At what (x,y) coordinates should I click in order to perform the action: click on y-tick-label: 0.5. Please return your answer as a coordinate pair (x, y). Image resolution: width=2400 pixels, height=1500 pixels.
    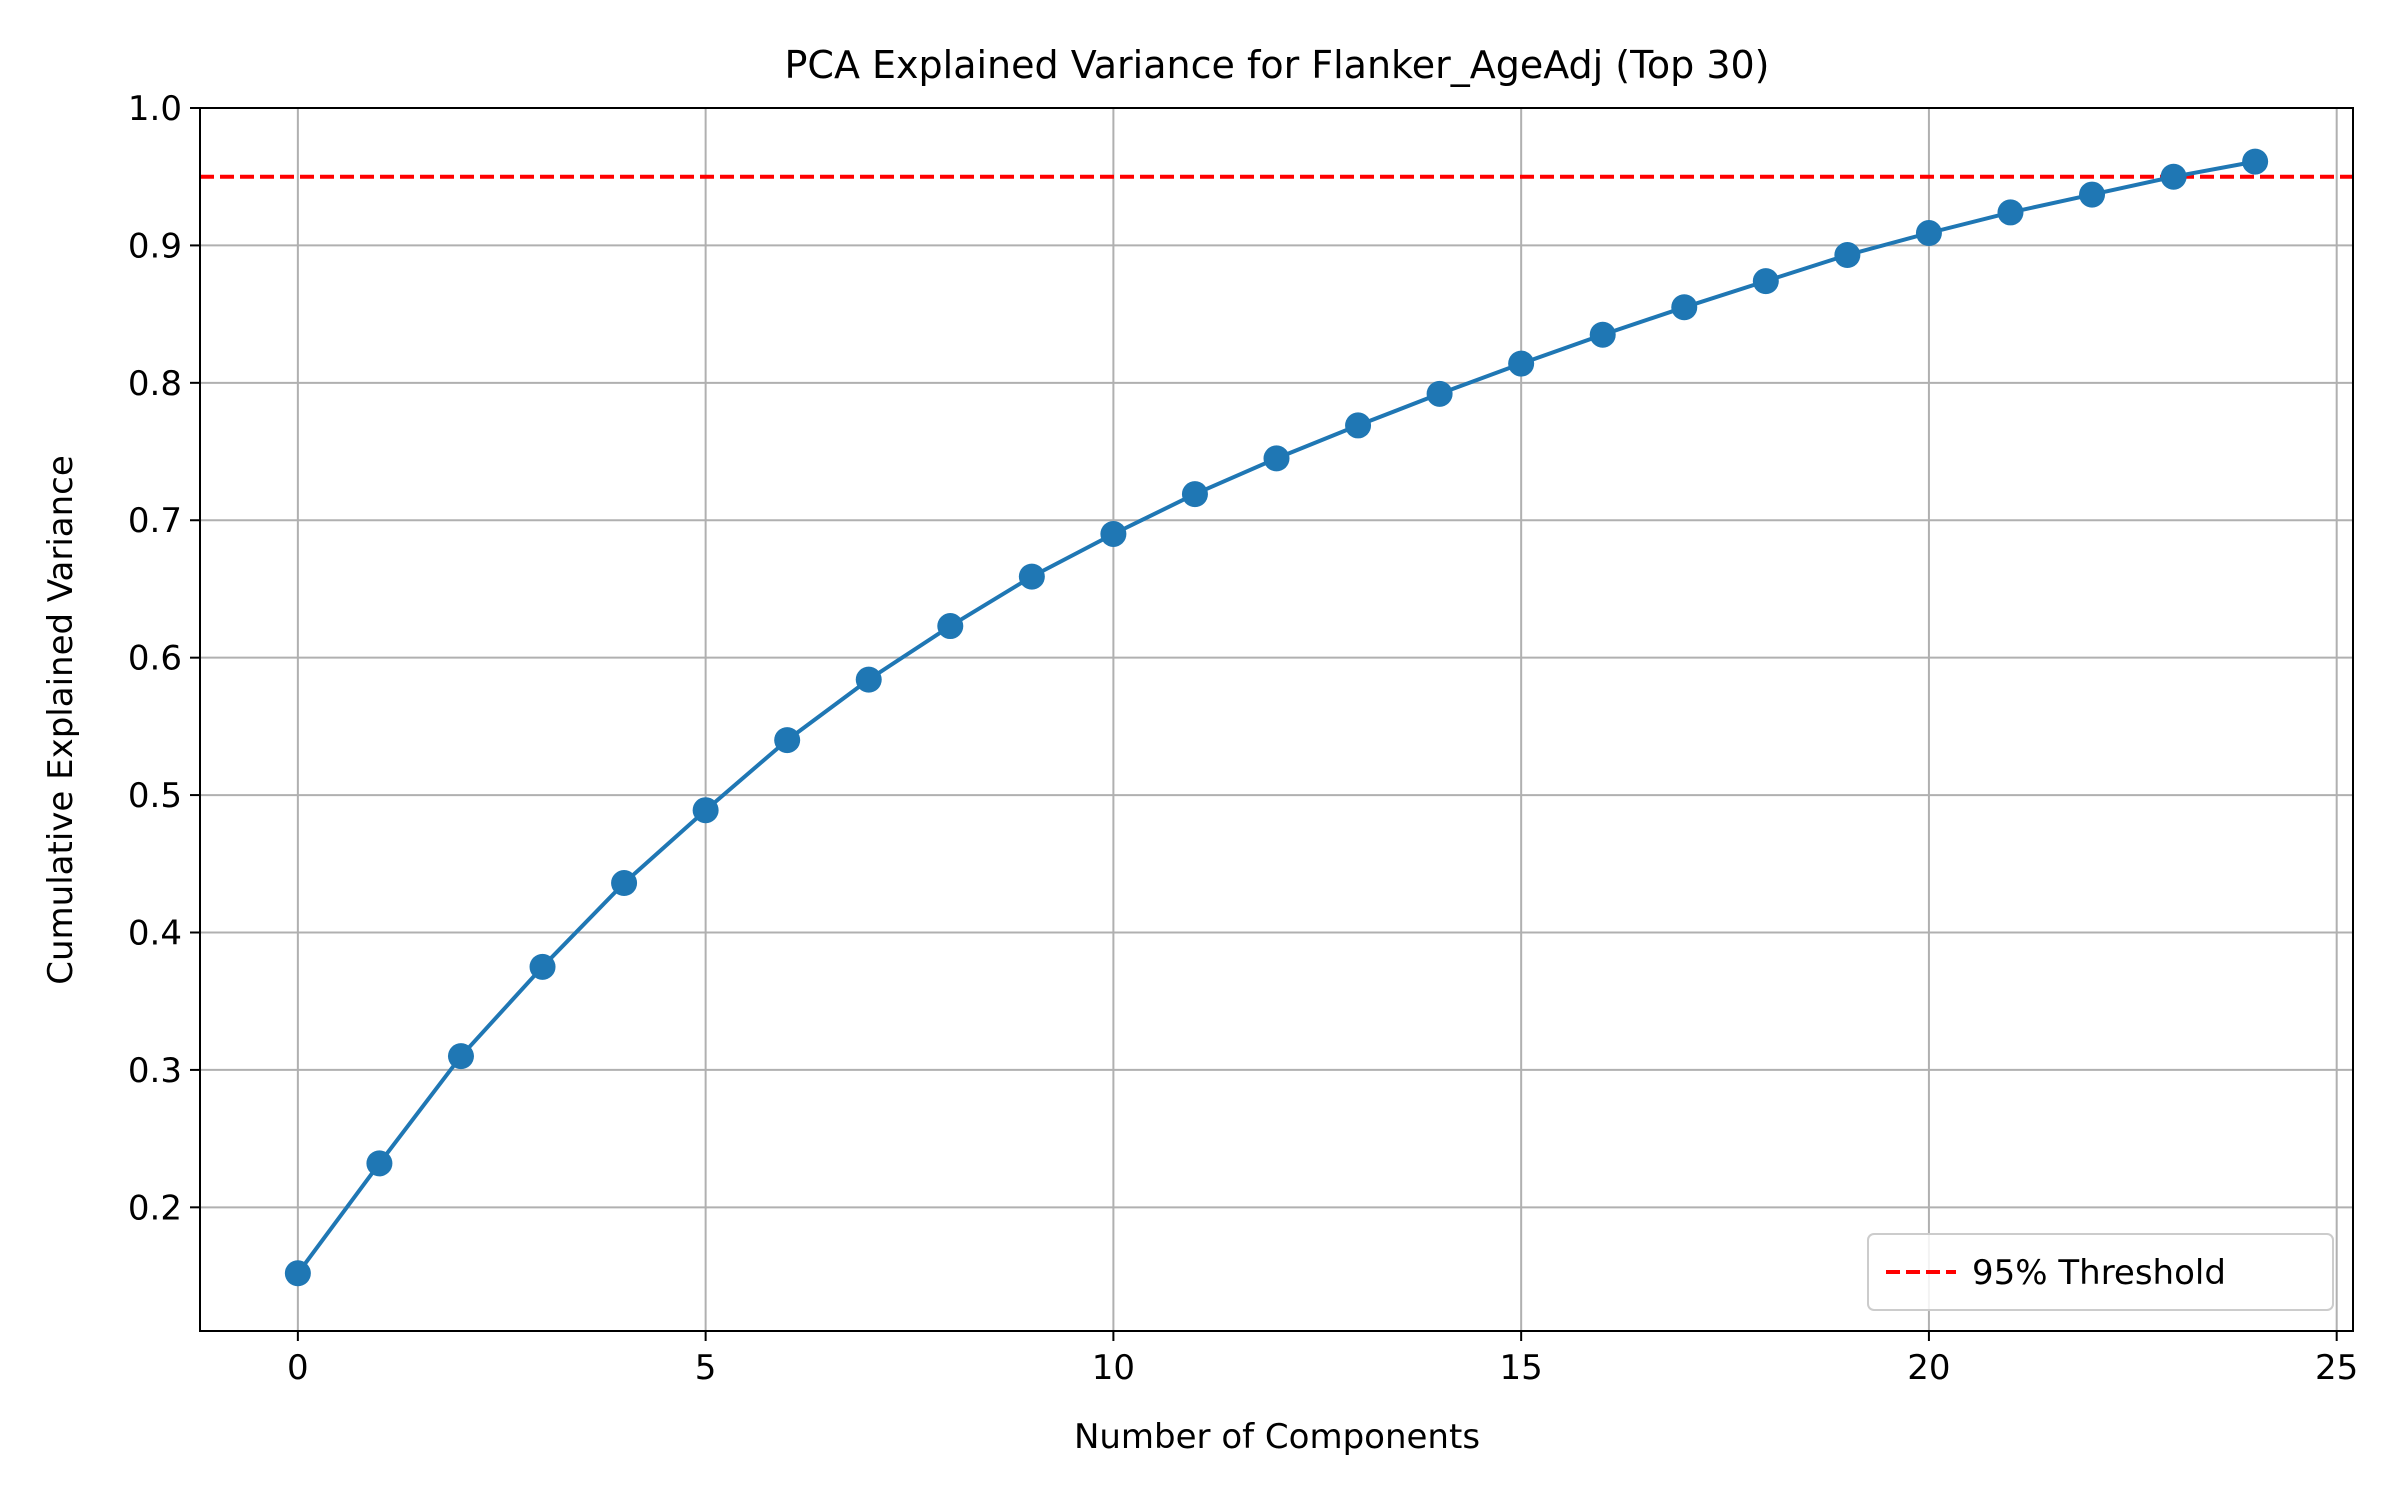
    Looking at the image, I should click on (155, 796).